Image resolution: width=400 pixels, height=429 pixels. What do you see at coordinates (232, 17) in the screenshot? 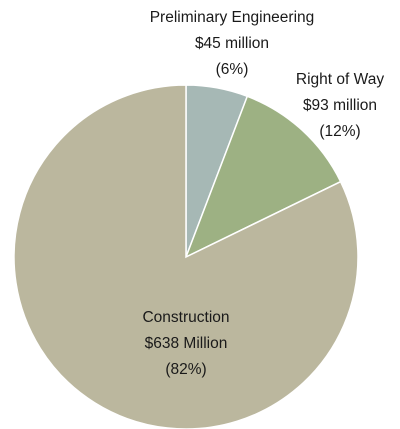
I see `slice-label: Preliminary Engineering` at bounding box center [232, 17].